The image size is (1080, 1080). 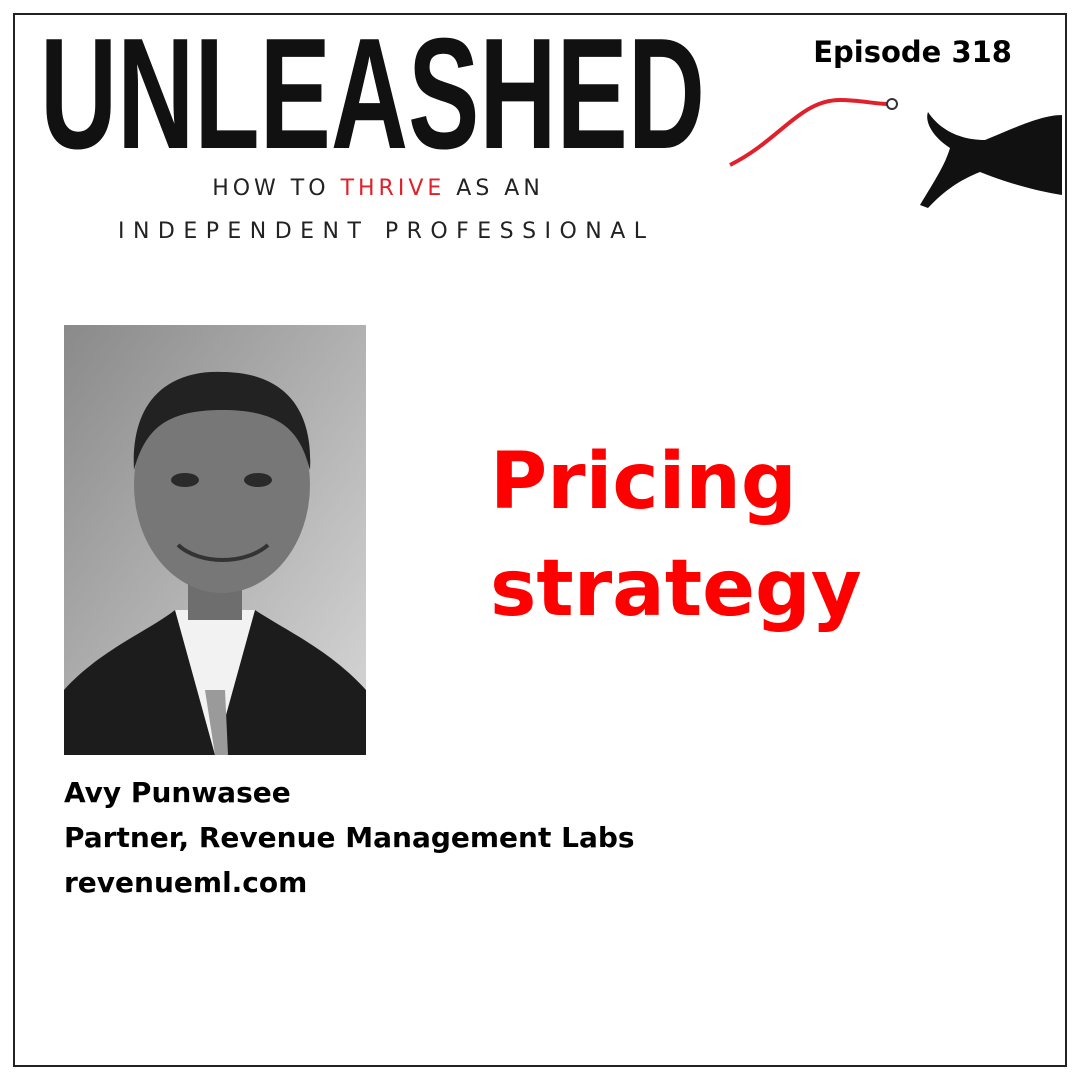 What do you see at coordinates (912, 52) in the screenshot?
I see `episode-number: Episode 318` at bounding box center [912, 52].